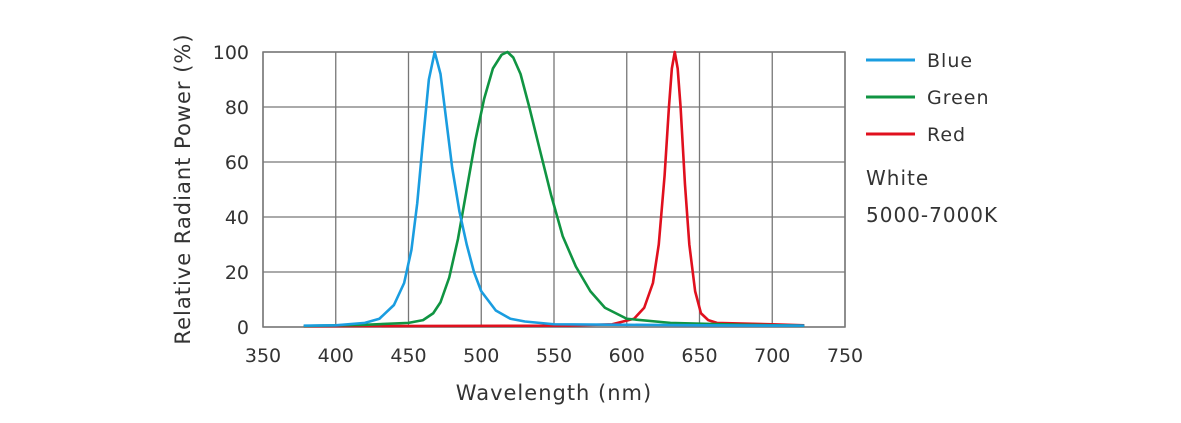 This screenshot has width=1181, height=423. I want to click on y-tick-label: 100, so click(231, 53).